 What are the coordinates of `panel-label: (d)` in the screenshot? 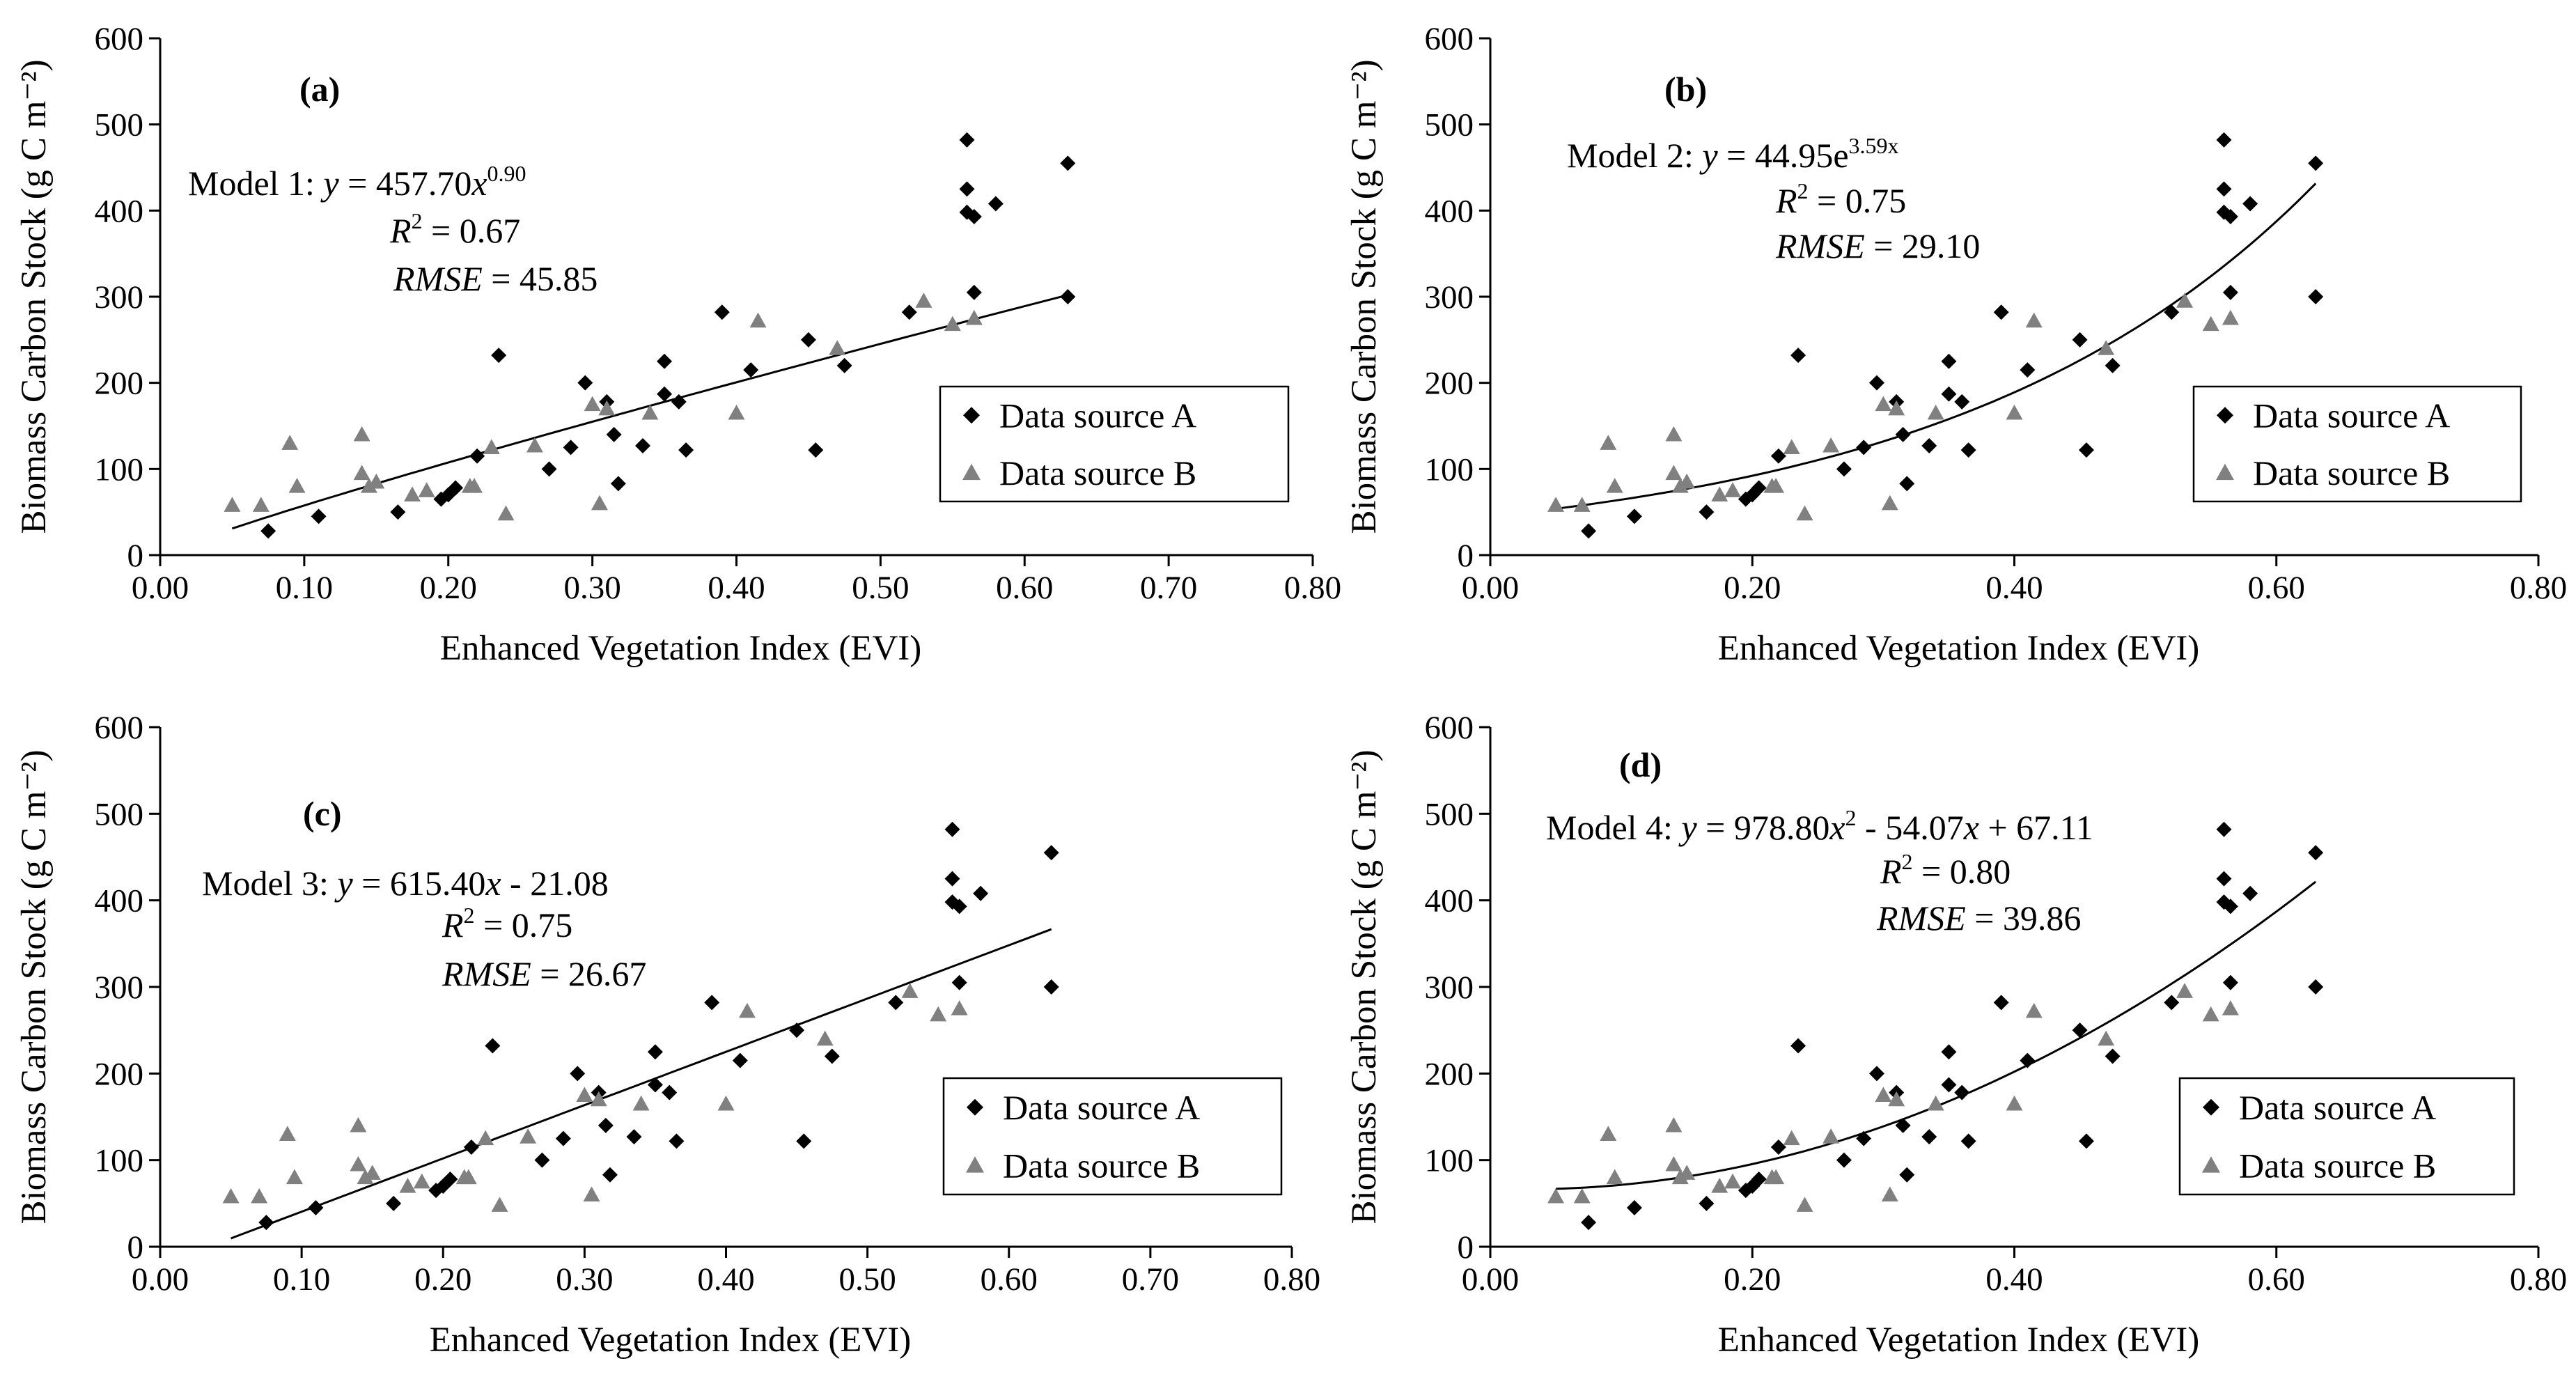 It's located at (1640, 764).